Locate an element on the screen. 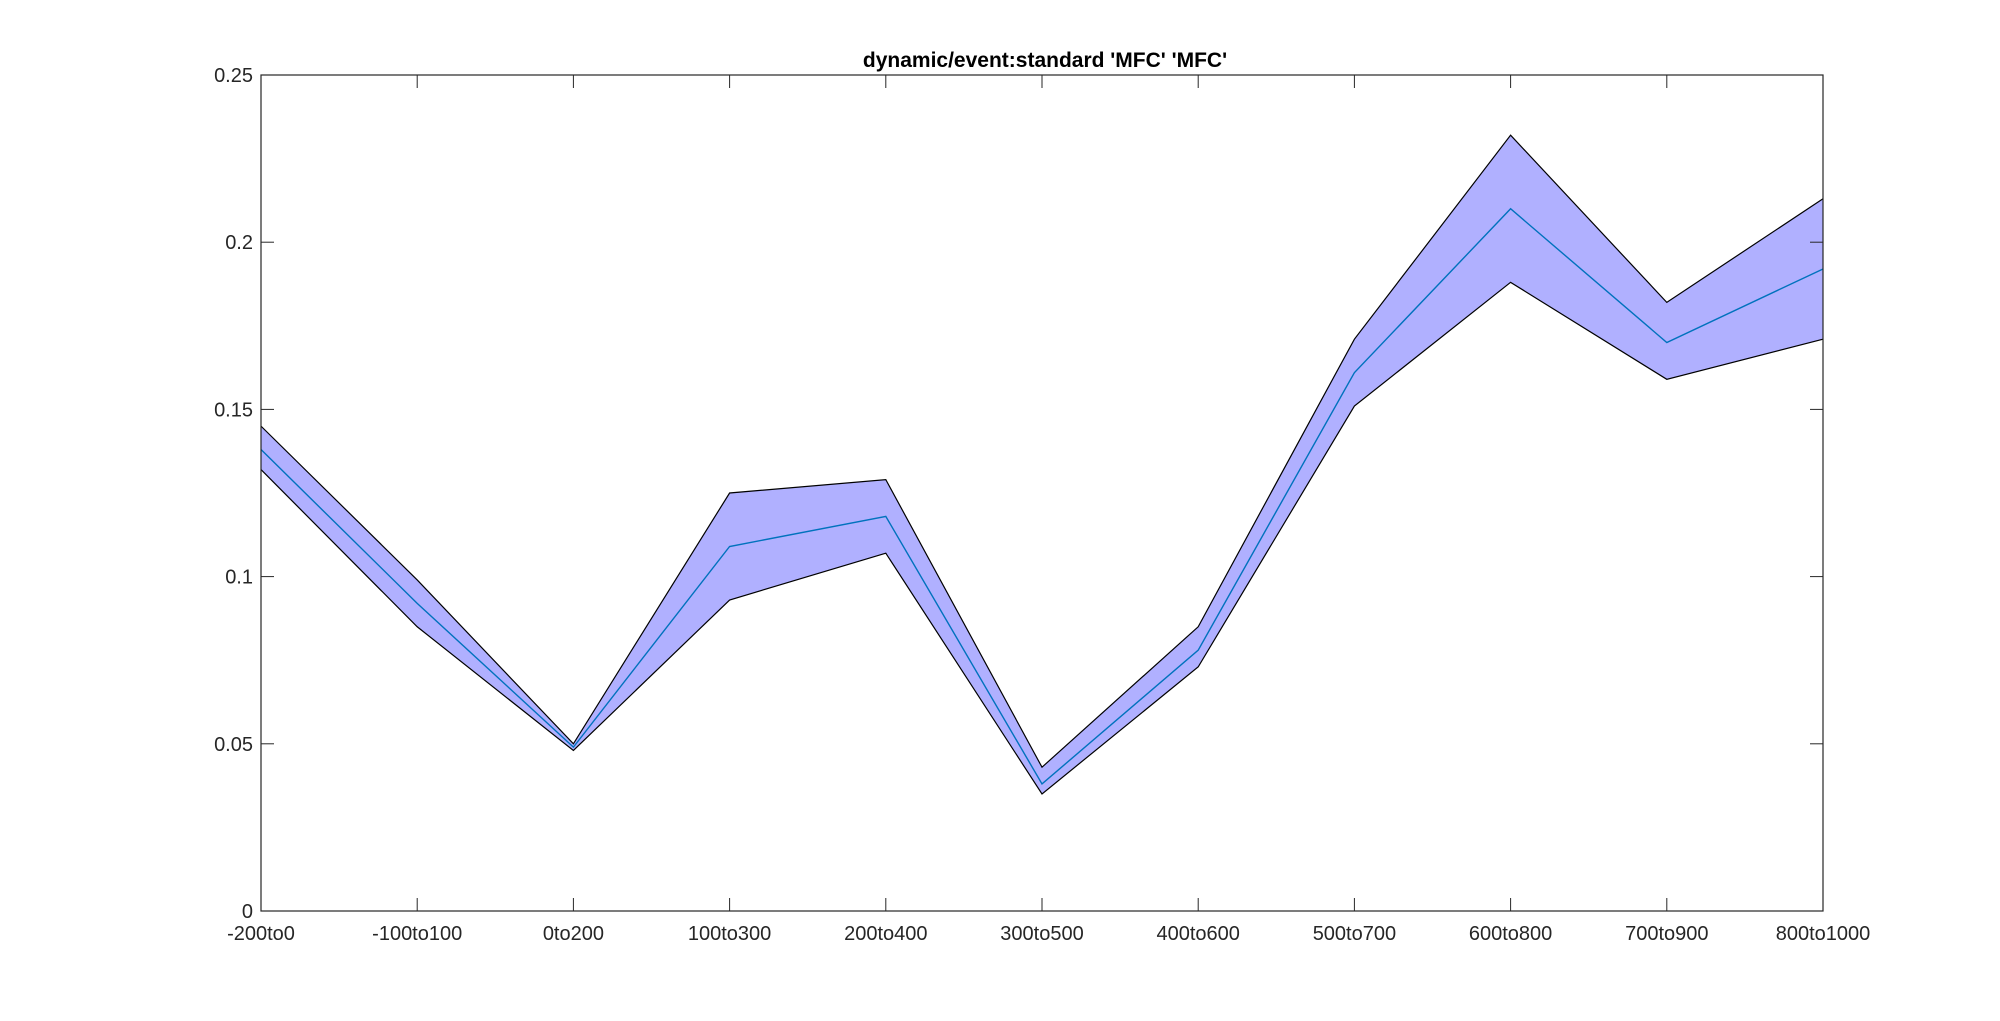  y-tick-label: 0.2 is located at coordinates (239, 243).